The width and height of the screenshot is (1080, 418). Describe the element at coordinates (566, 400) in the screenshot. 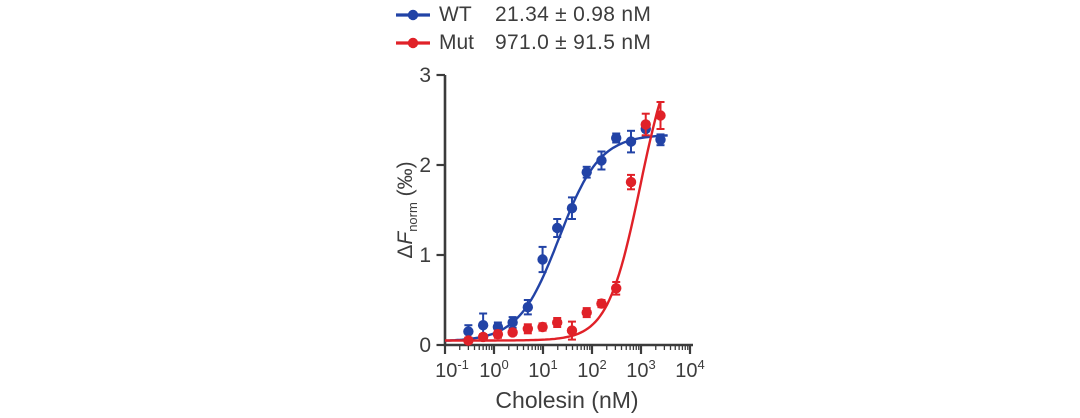

I see `x-axis-title: Cholesin (nM)` at that location.